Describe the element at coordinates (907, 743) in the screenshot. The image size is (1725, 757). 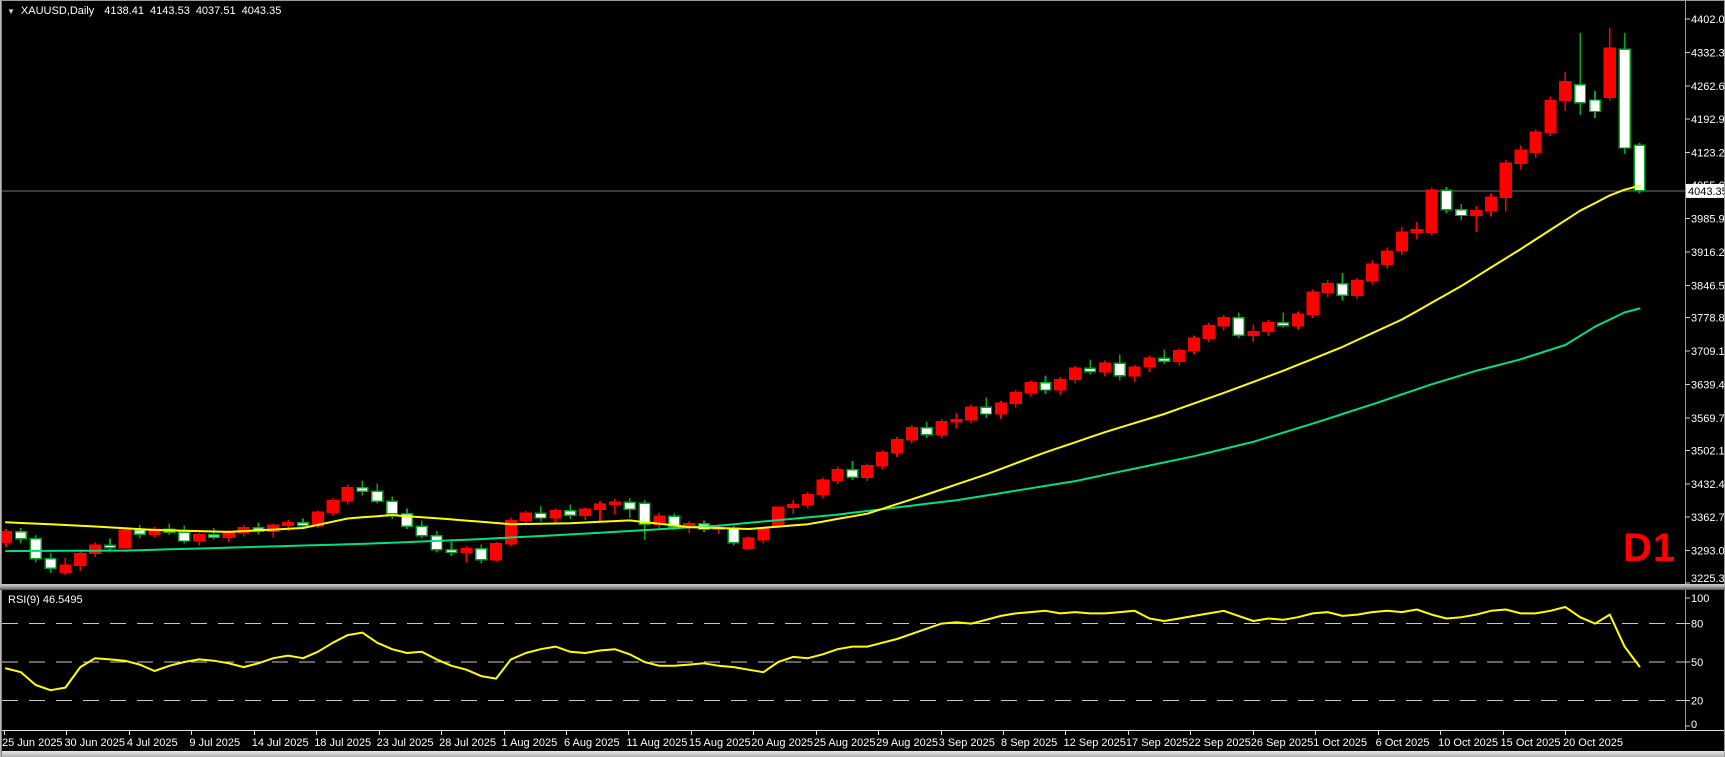
I see `time-axis-label: 29 Aug 2025` at that location.